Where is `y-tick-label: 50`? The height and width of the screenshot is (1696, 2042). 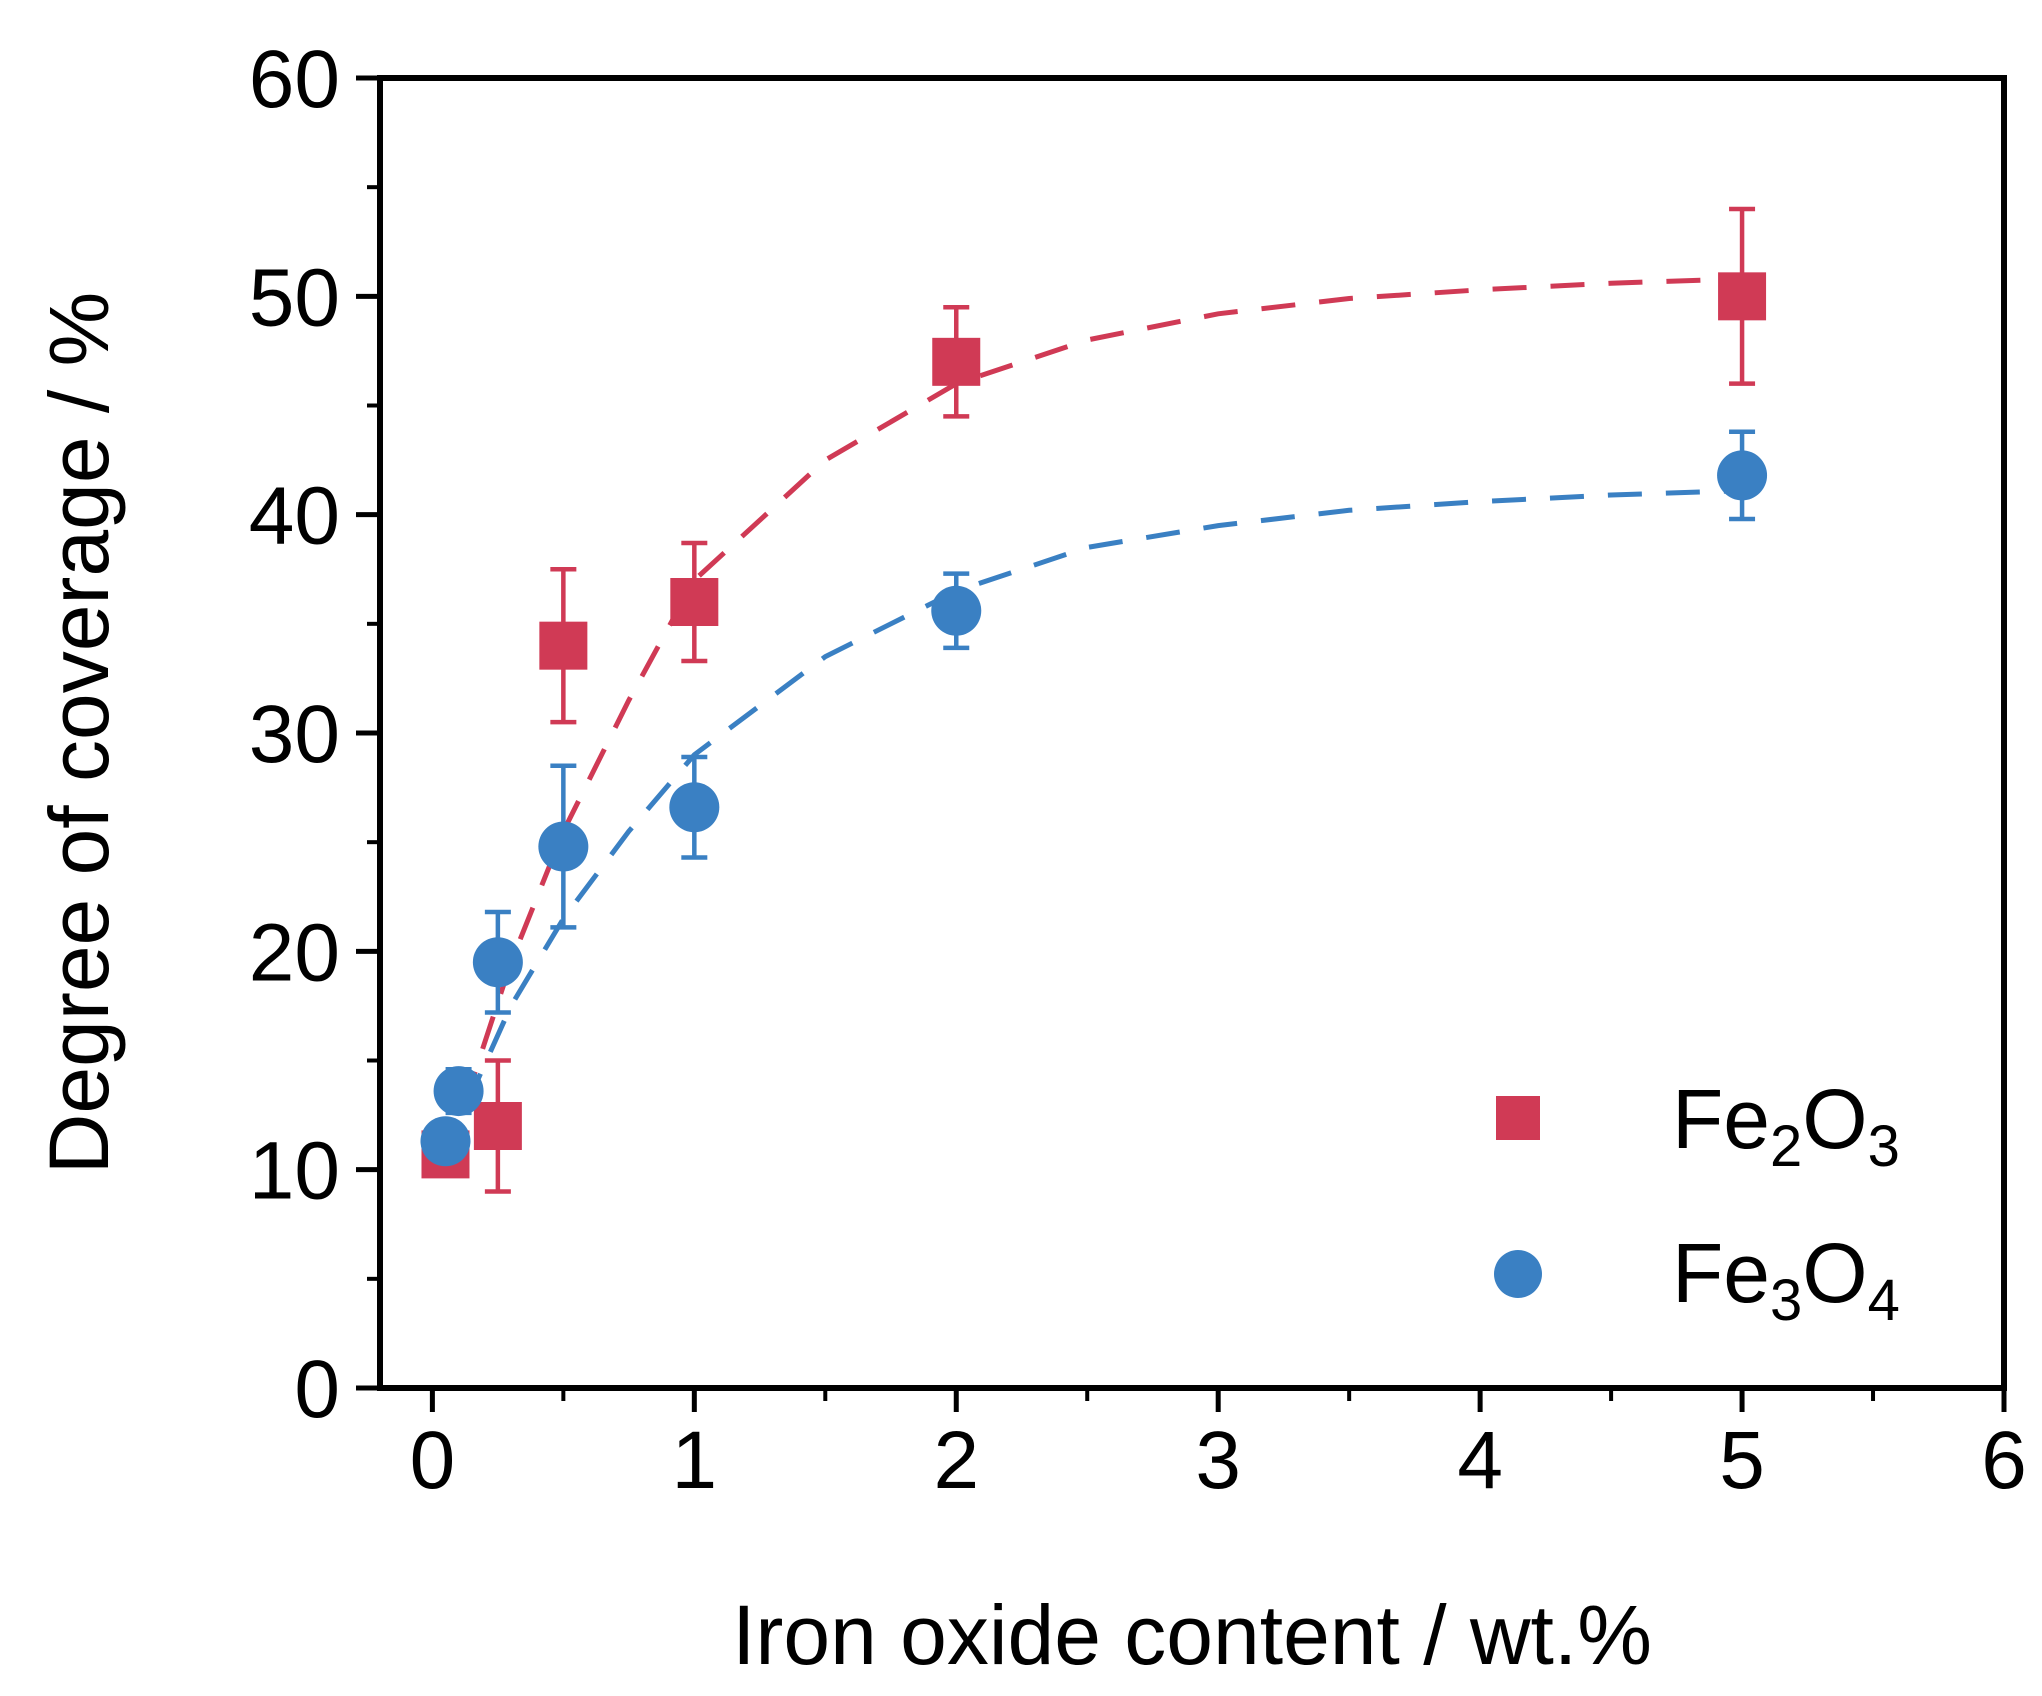
y-tick-label: 50 is located at coordinates (294, 297).